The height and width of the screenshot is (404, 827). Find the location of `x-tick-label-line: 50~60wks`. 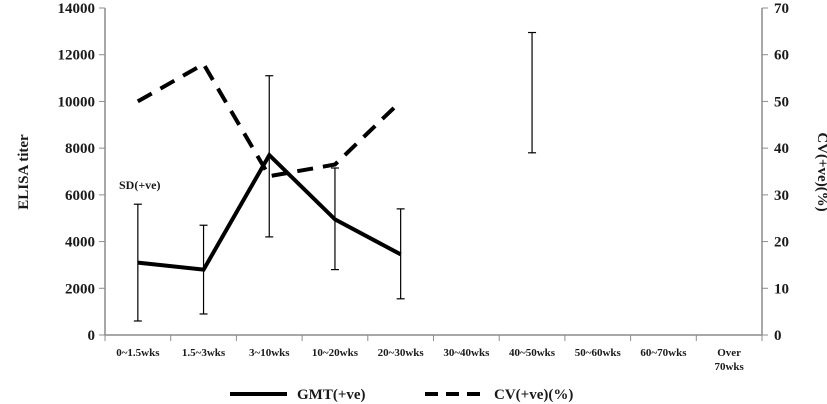

x-tick-label-line: 50~60wks is located at coordinates (598, 353).